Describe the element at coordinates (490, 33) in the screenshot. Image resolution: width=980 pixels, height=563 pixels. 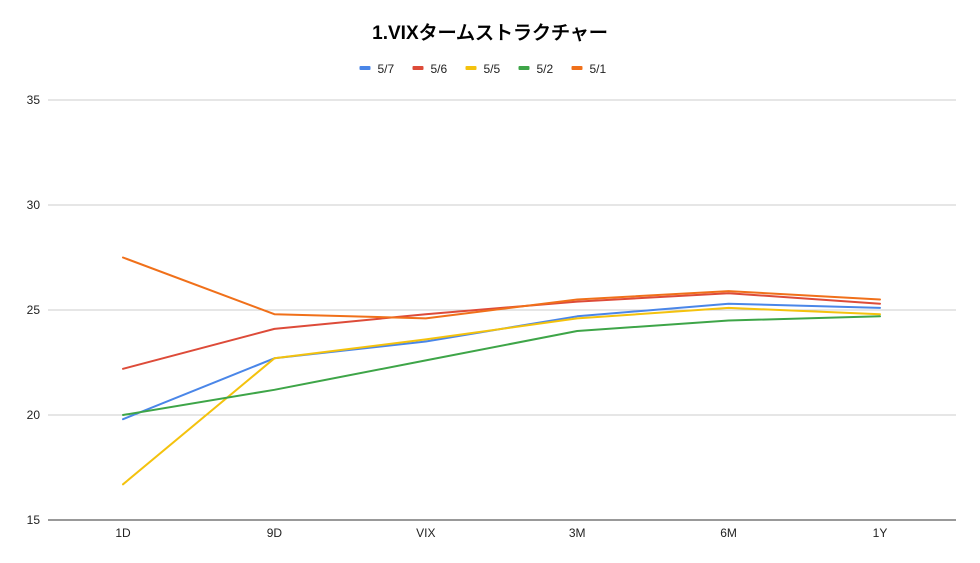
I see `chart-title: 1.VIXタームストラクチャー` at that location.